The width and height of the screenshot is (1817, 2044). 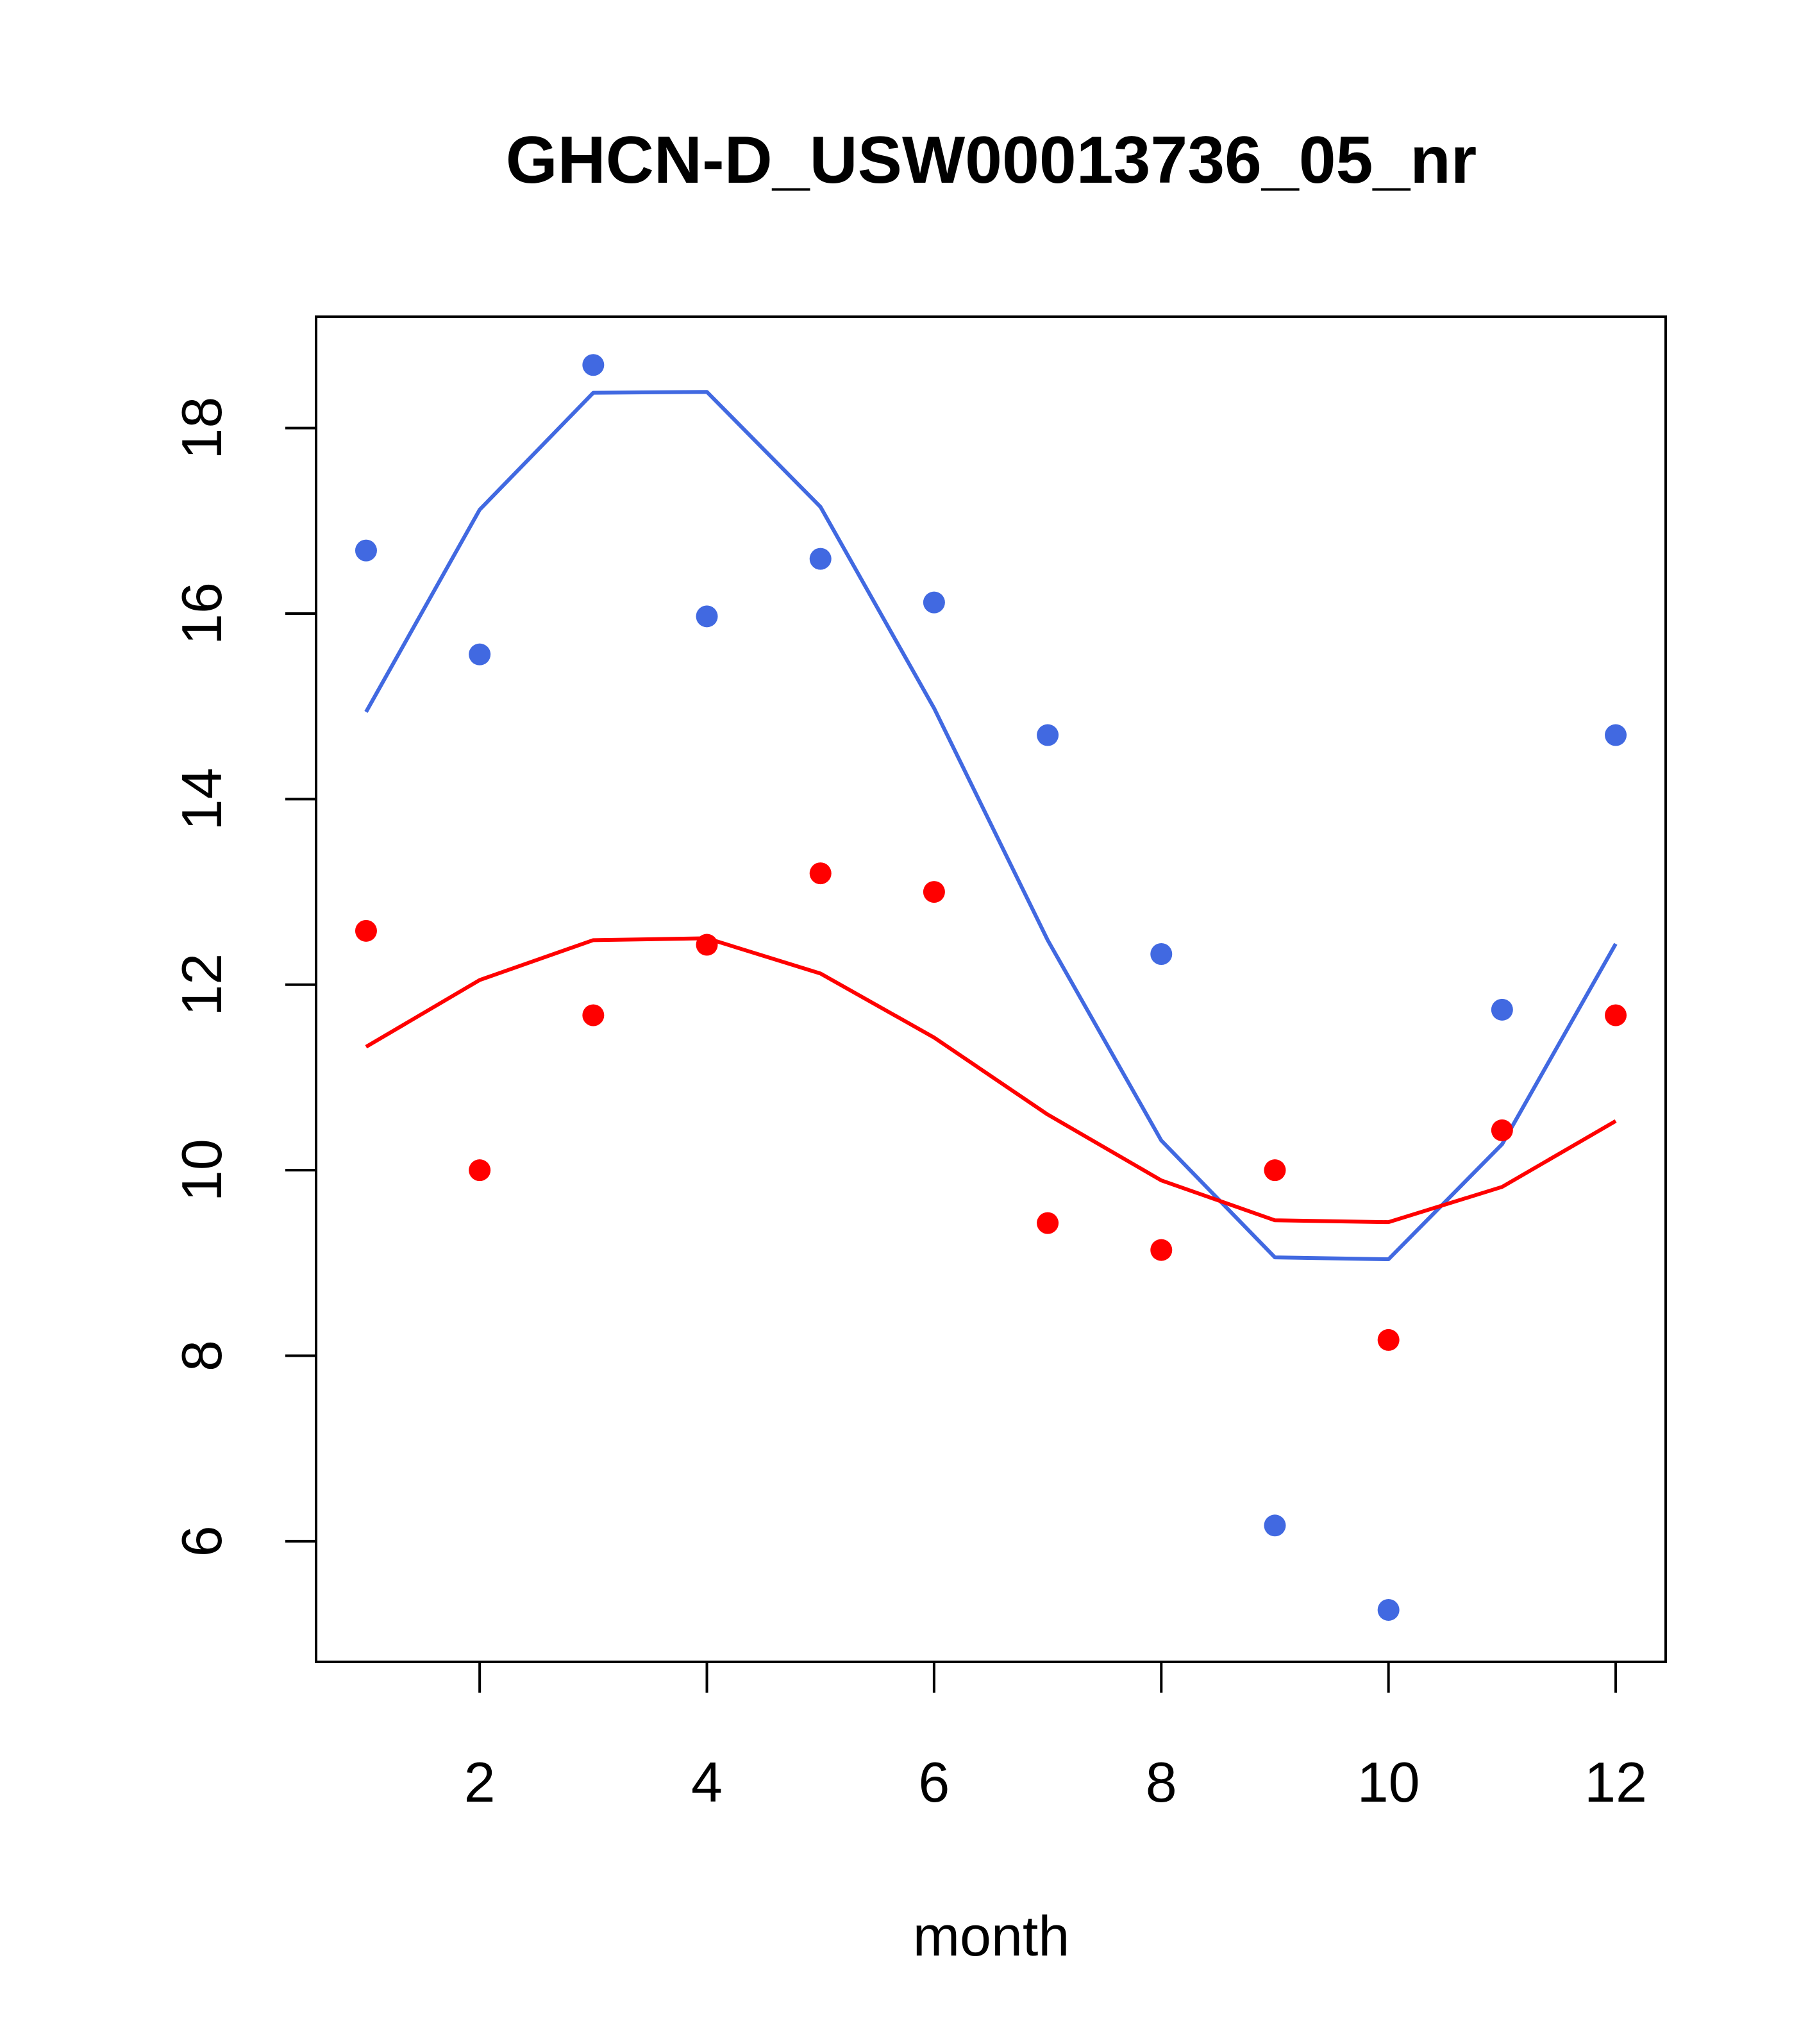 I want to click on x-axis: 2 4 6 8 10 12, so click(x=1055, y=1738).